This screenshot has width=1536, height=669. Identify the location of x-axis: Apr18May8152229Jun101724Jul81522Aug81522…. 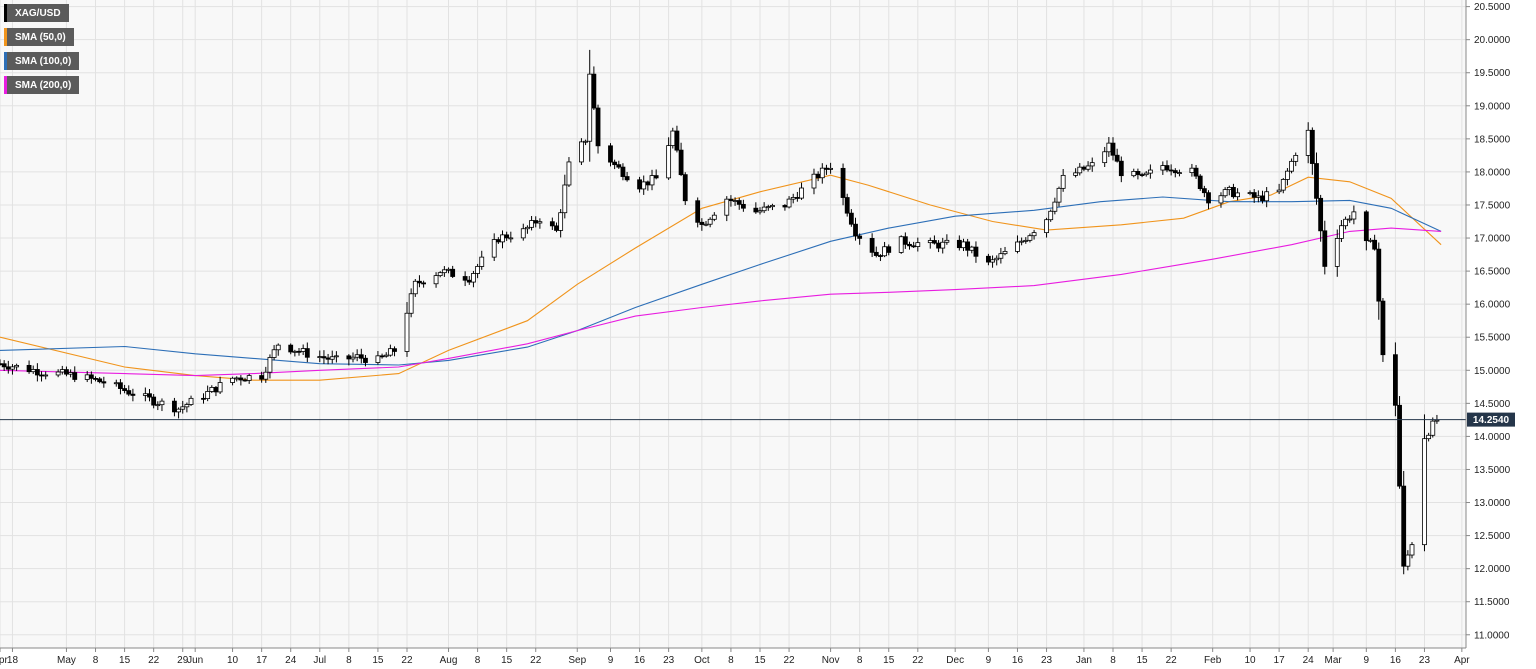
(735, 656).